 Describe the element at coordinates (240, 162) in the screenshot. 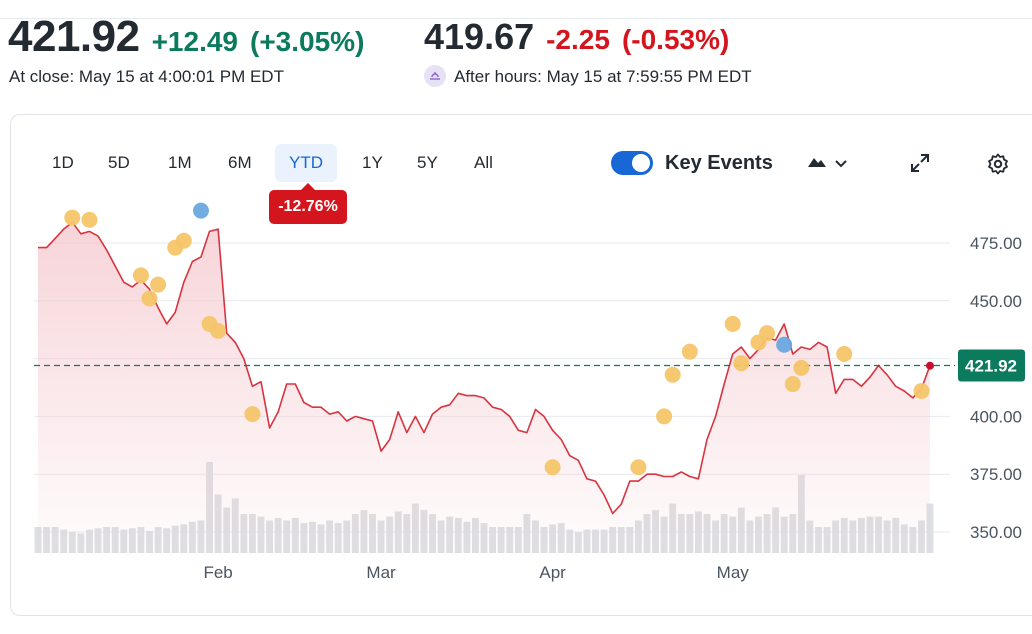

I see `range-6m: 6M` at that location.